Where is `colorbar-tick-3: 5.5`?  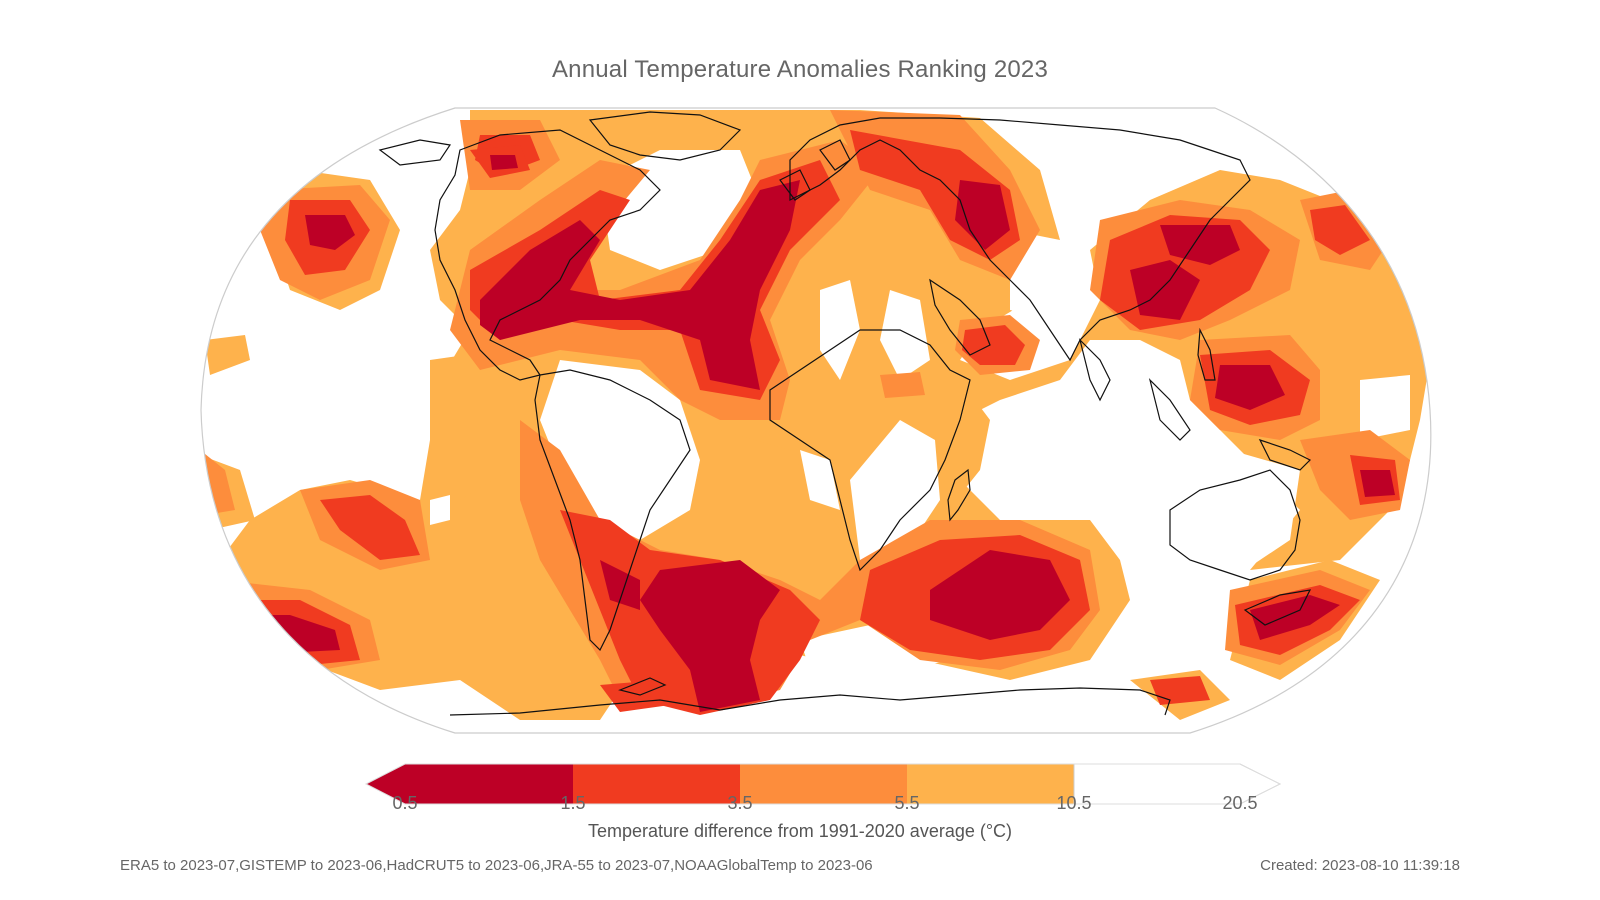 colorbar-tick-3: 5.5 is located at coordinates (907, 803).